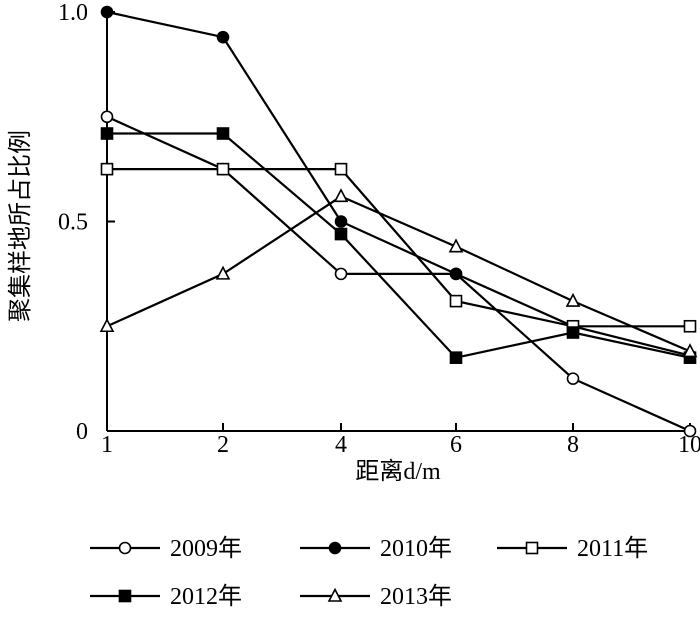  I want to click on x-tick-label: 10, so click(689, 445).